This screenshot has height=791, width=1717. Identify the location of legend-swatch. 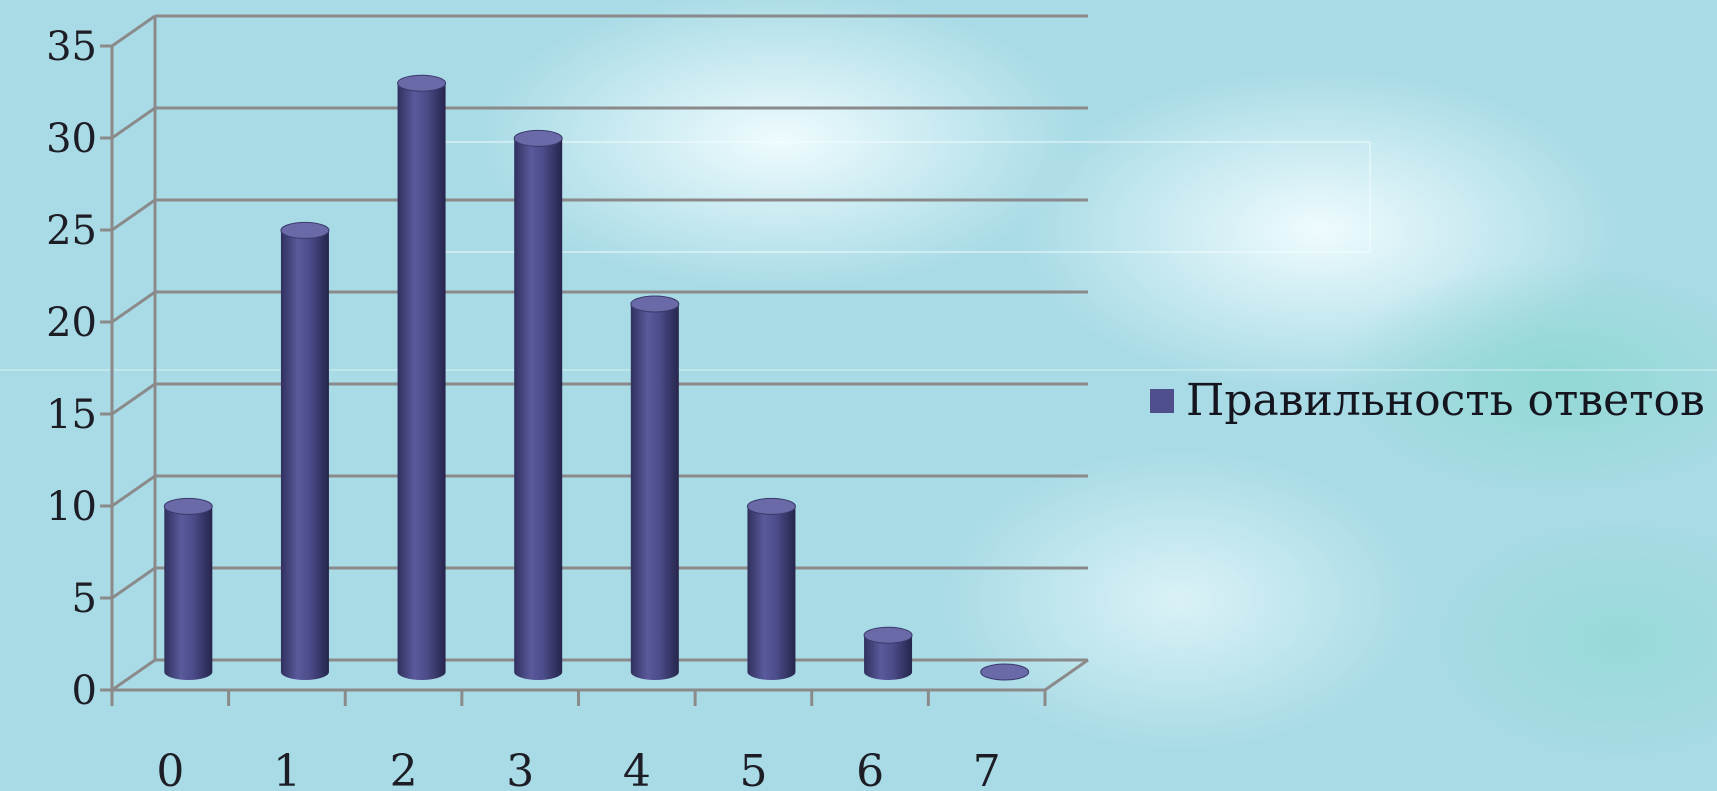
(1162, 400).